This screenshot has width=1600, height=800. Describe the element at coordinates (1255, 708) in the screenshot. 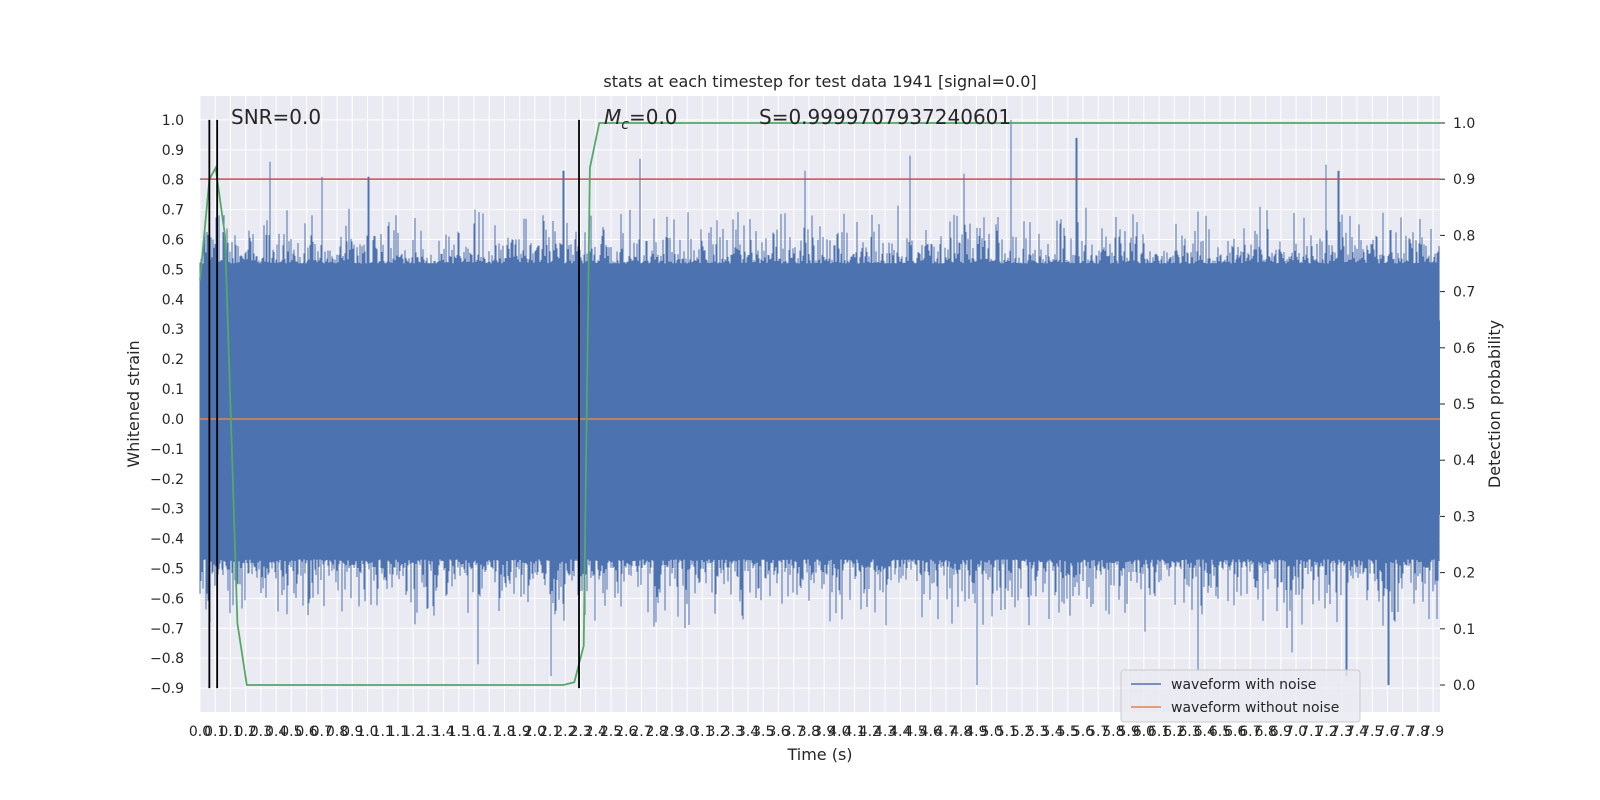

I see `legend-label-clean: waveform without noise` at that location.